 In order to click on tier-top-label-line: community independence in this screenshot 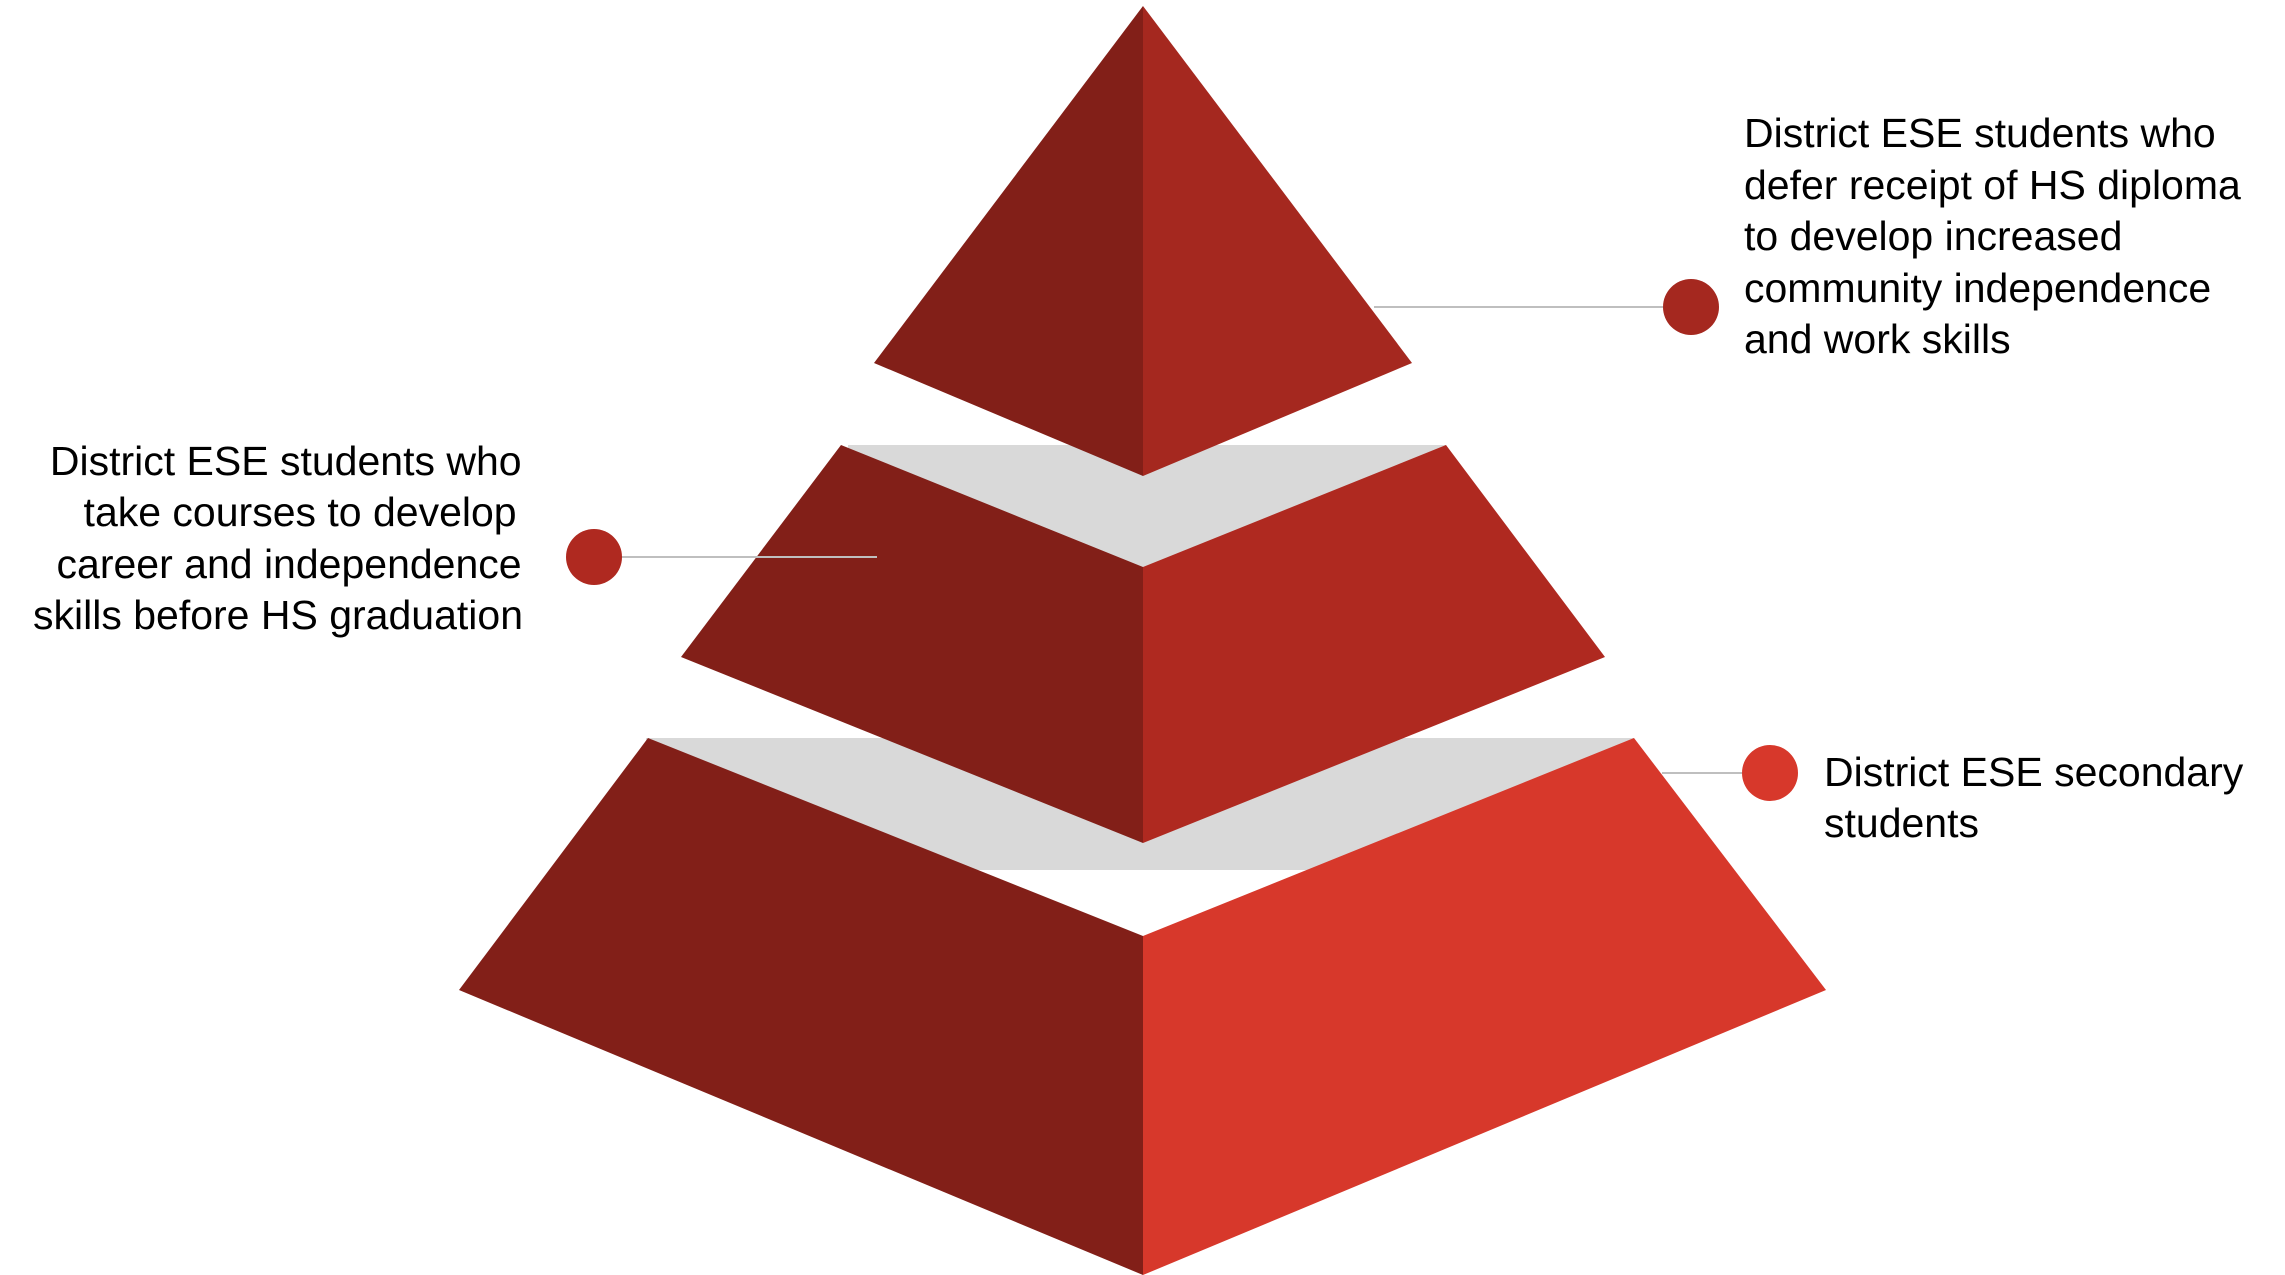, I will do `click(1977, 288)`.